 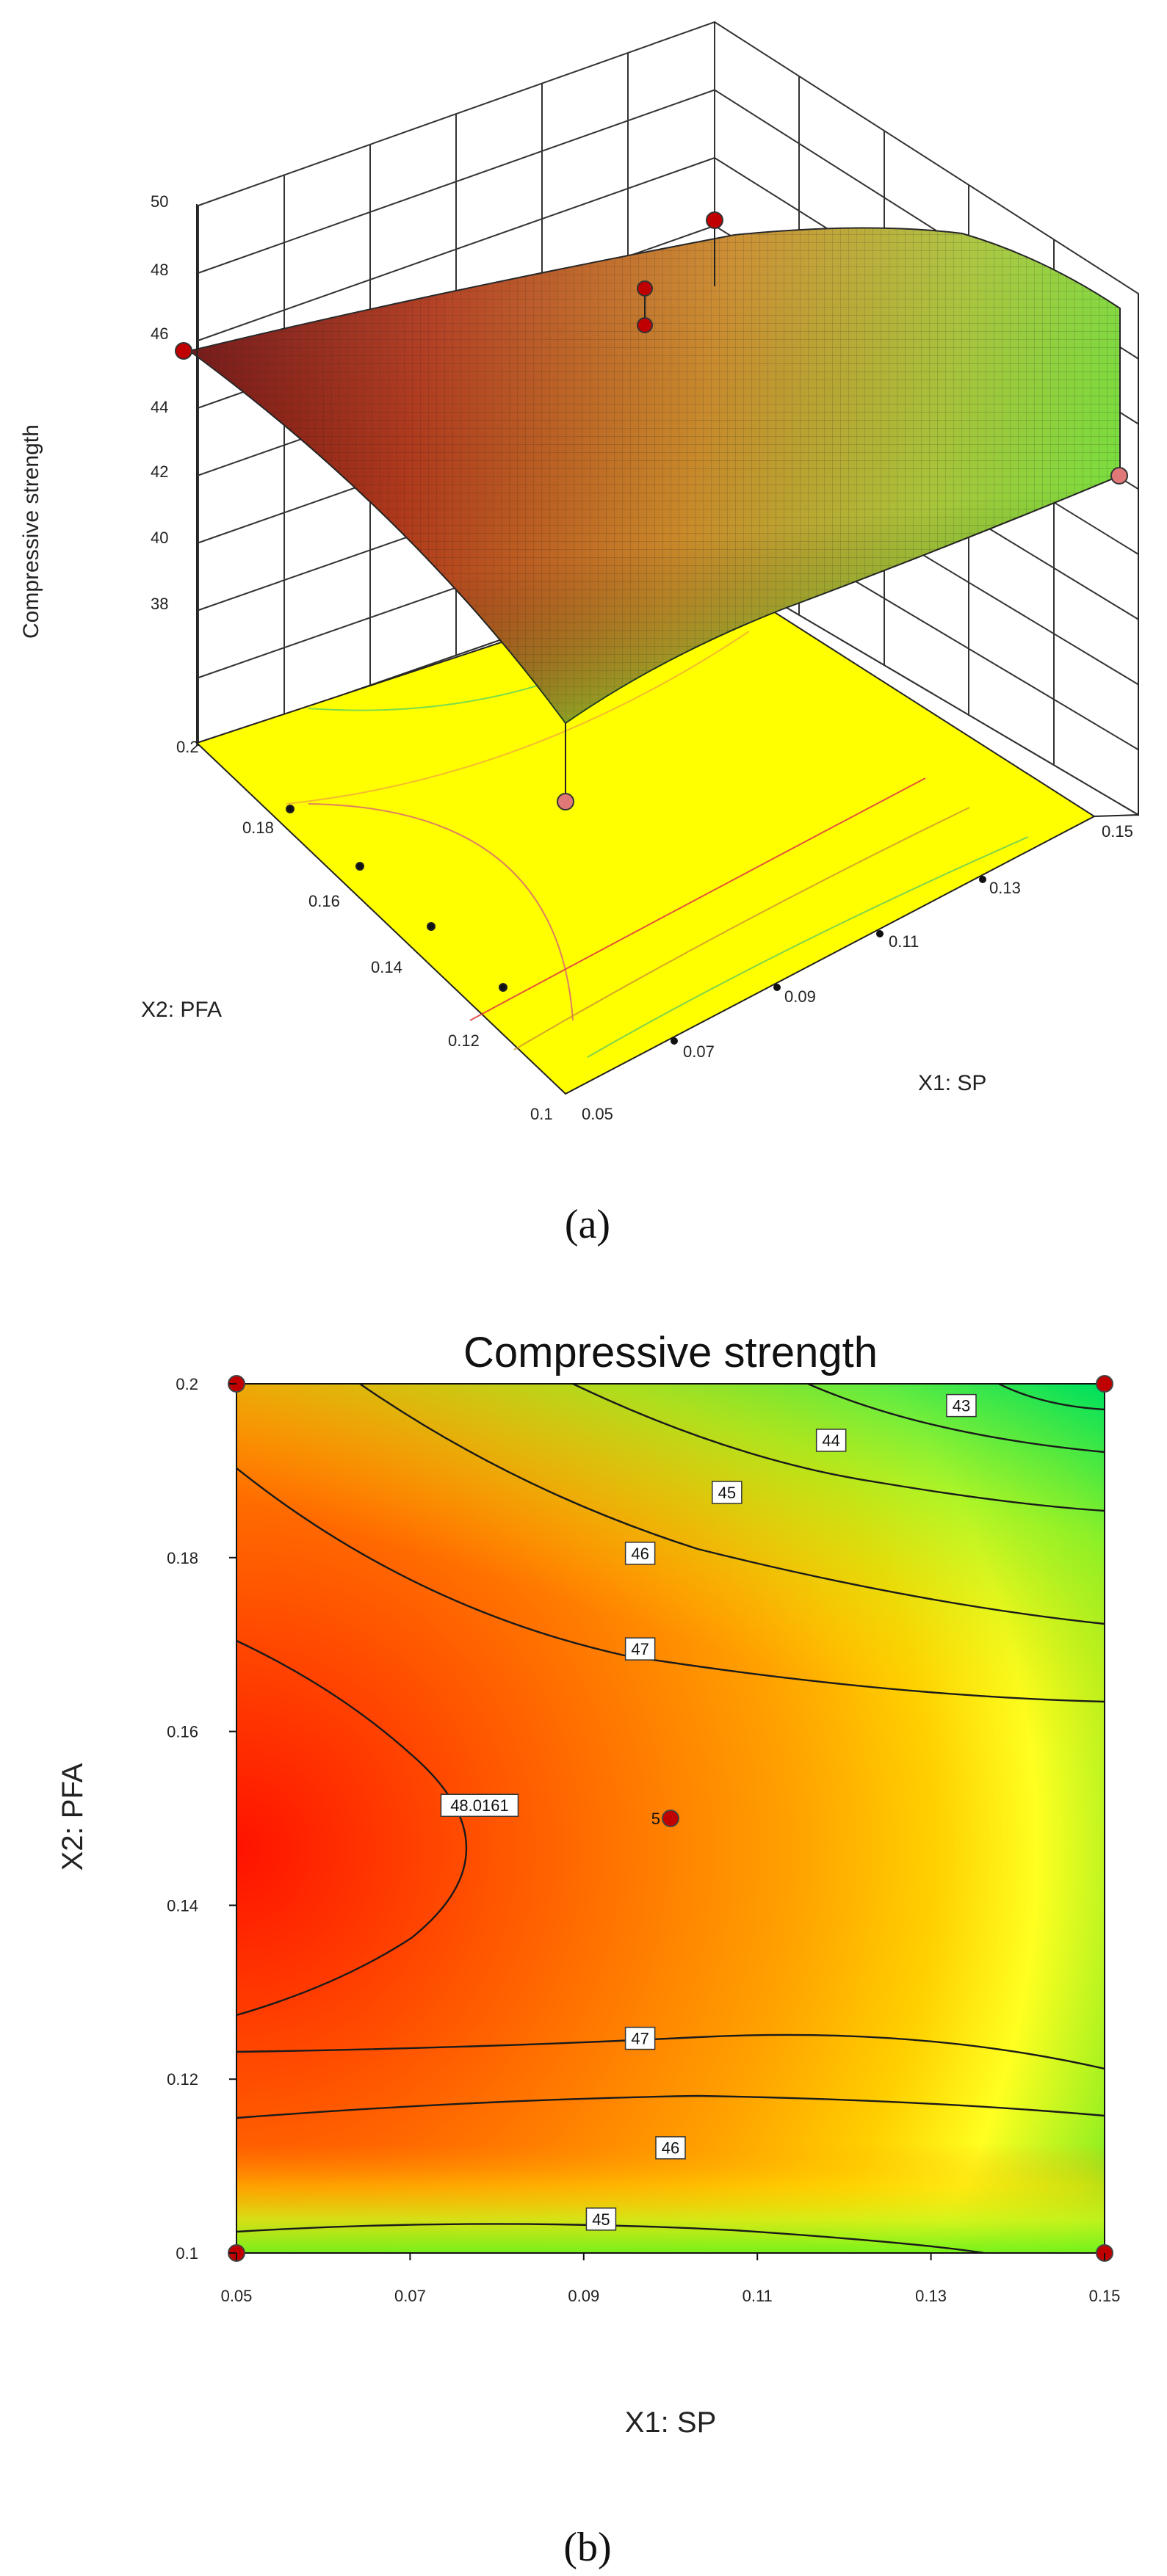 What do you see at coordinates (160, 538) in the screenshot?
I see `z-tick-label: 40` at bounding box center [160, 538].